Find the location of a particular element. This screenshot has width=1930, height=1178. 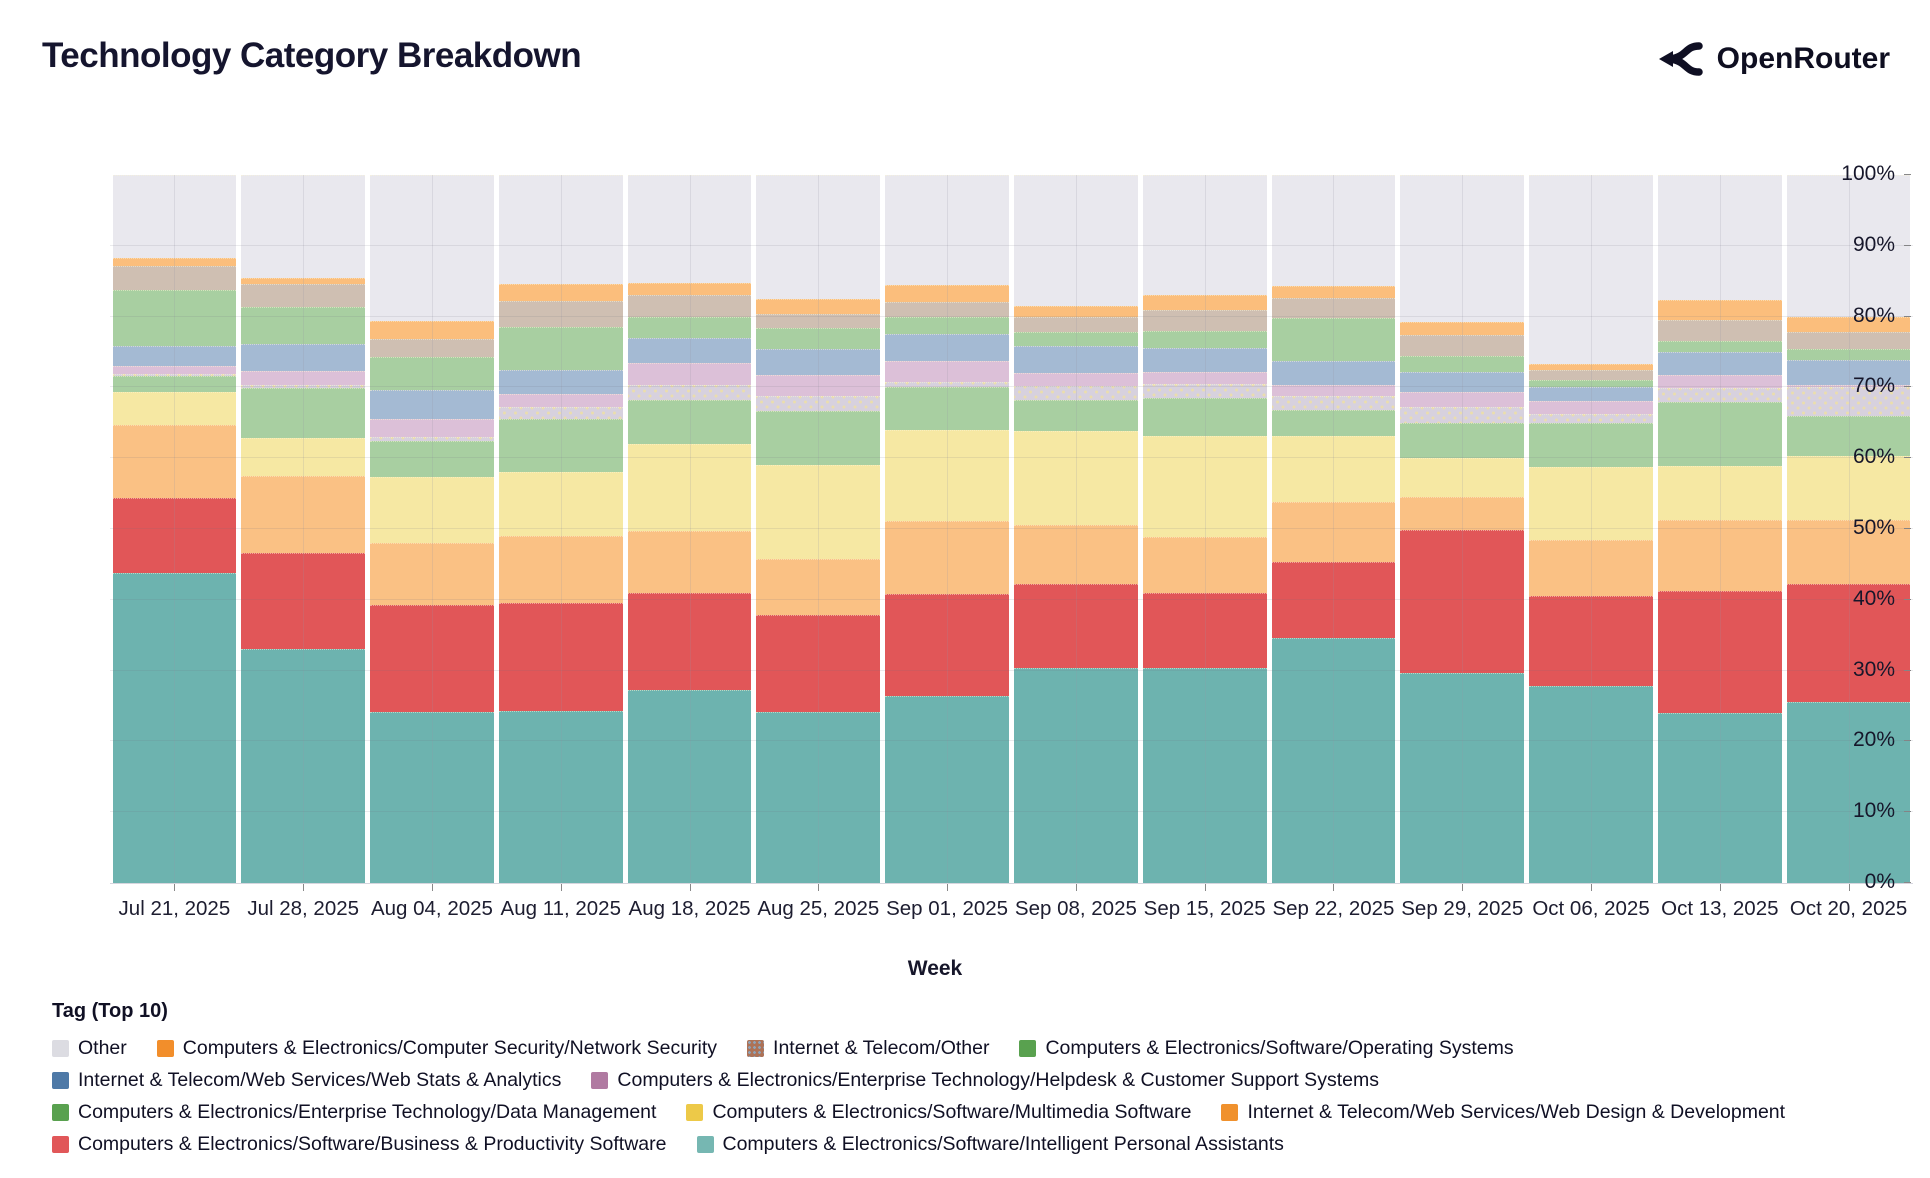

legend-item: Other is located at coordinates (89, 1048).